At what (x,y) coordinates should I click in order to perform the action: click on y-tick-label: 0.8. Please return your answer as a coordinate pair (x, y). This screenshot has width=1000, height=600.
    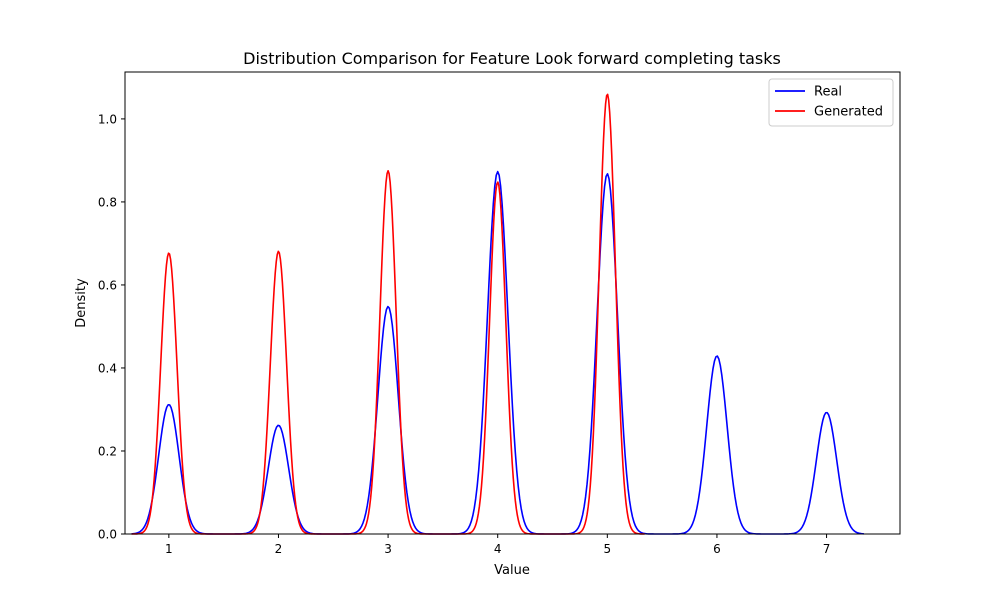
    Looking at the image, I should click on (107, 202).